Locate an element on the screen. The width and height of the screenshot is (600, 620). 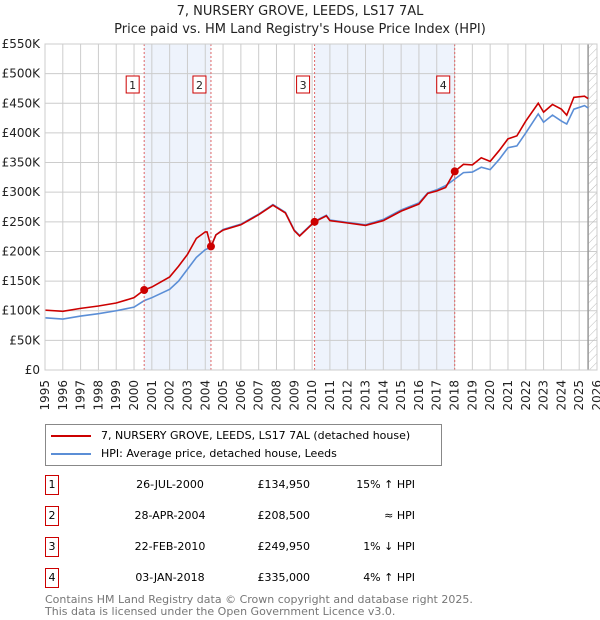
sale-number: 4 is located at coordinates (52, 578).